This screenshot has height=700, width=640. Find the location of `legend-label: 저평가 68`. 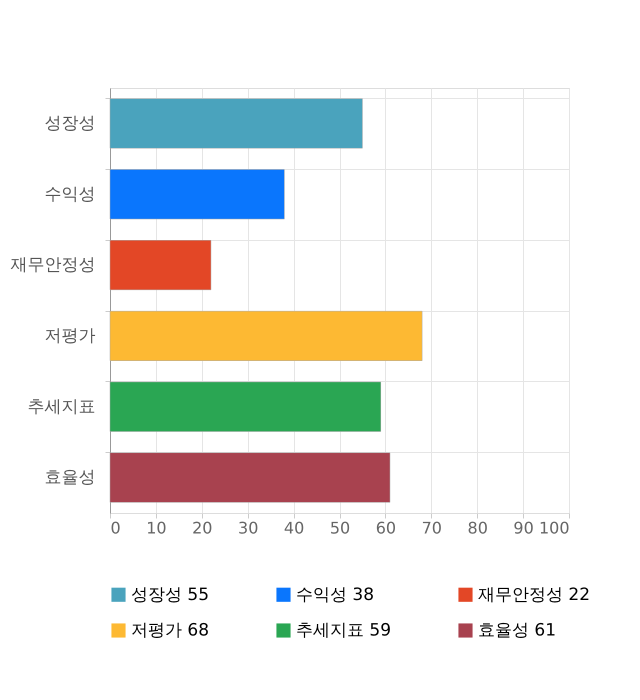

legend-label: 저평가 68 is located at coordinates (170, 630).